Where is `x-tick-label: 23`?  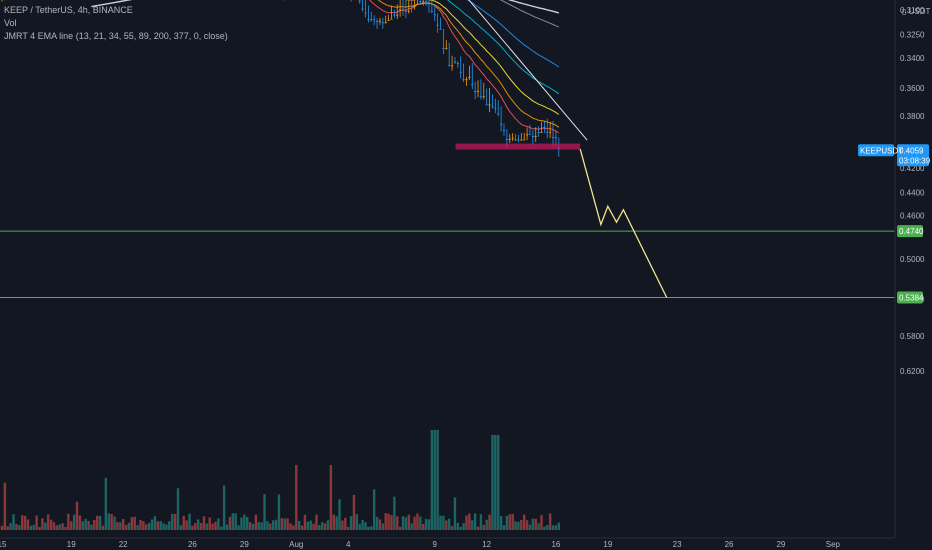
x-tick-label: 23 is located at coordinates (677, 544).